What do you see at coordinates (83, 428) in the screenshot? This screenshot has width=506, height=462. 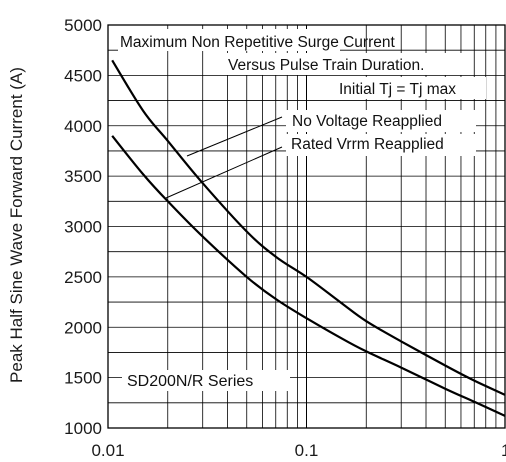 I see `y-tick-label: 1000` at bounding box center [83, 428].